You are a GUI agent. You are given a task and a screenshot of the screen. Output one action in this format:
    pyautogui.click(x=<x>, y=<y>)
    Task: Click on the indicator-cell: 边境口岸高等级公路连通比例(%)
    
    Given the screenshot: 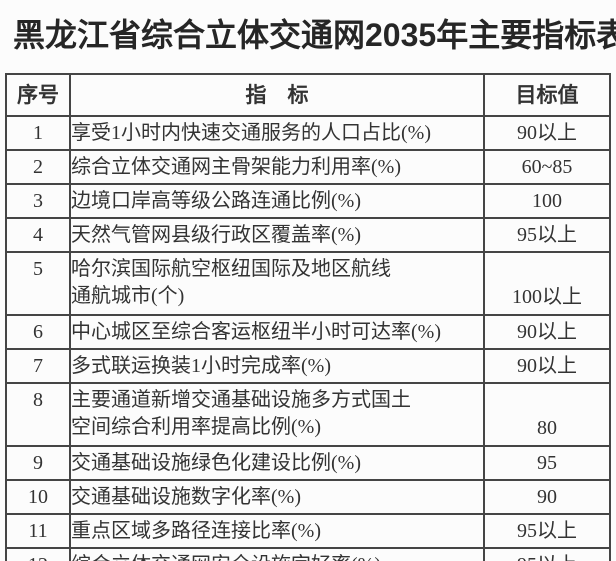 What is the action you would take?
    pyautogui.click(x=277, y=201)
    